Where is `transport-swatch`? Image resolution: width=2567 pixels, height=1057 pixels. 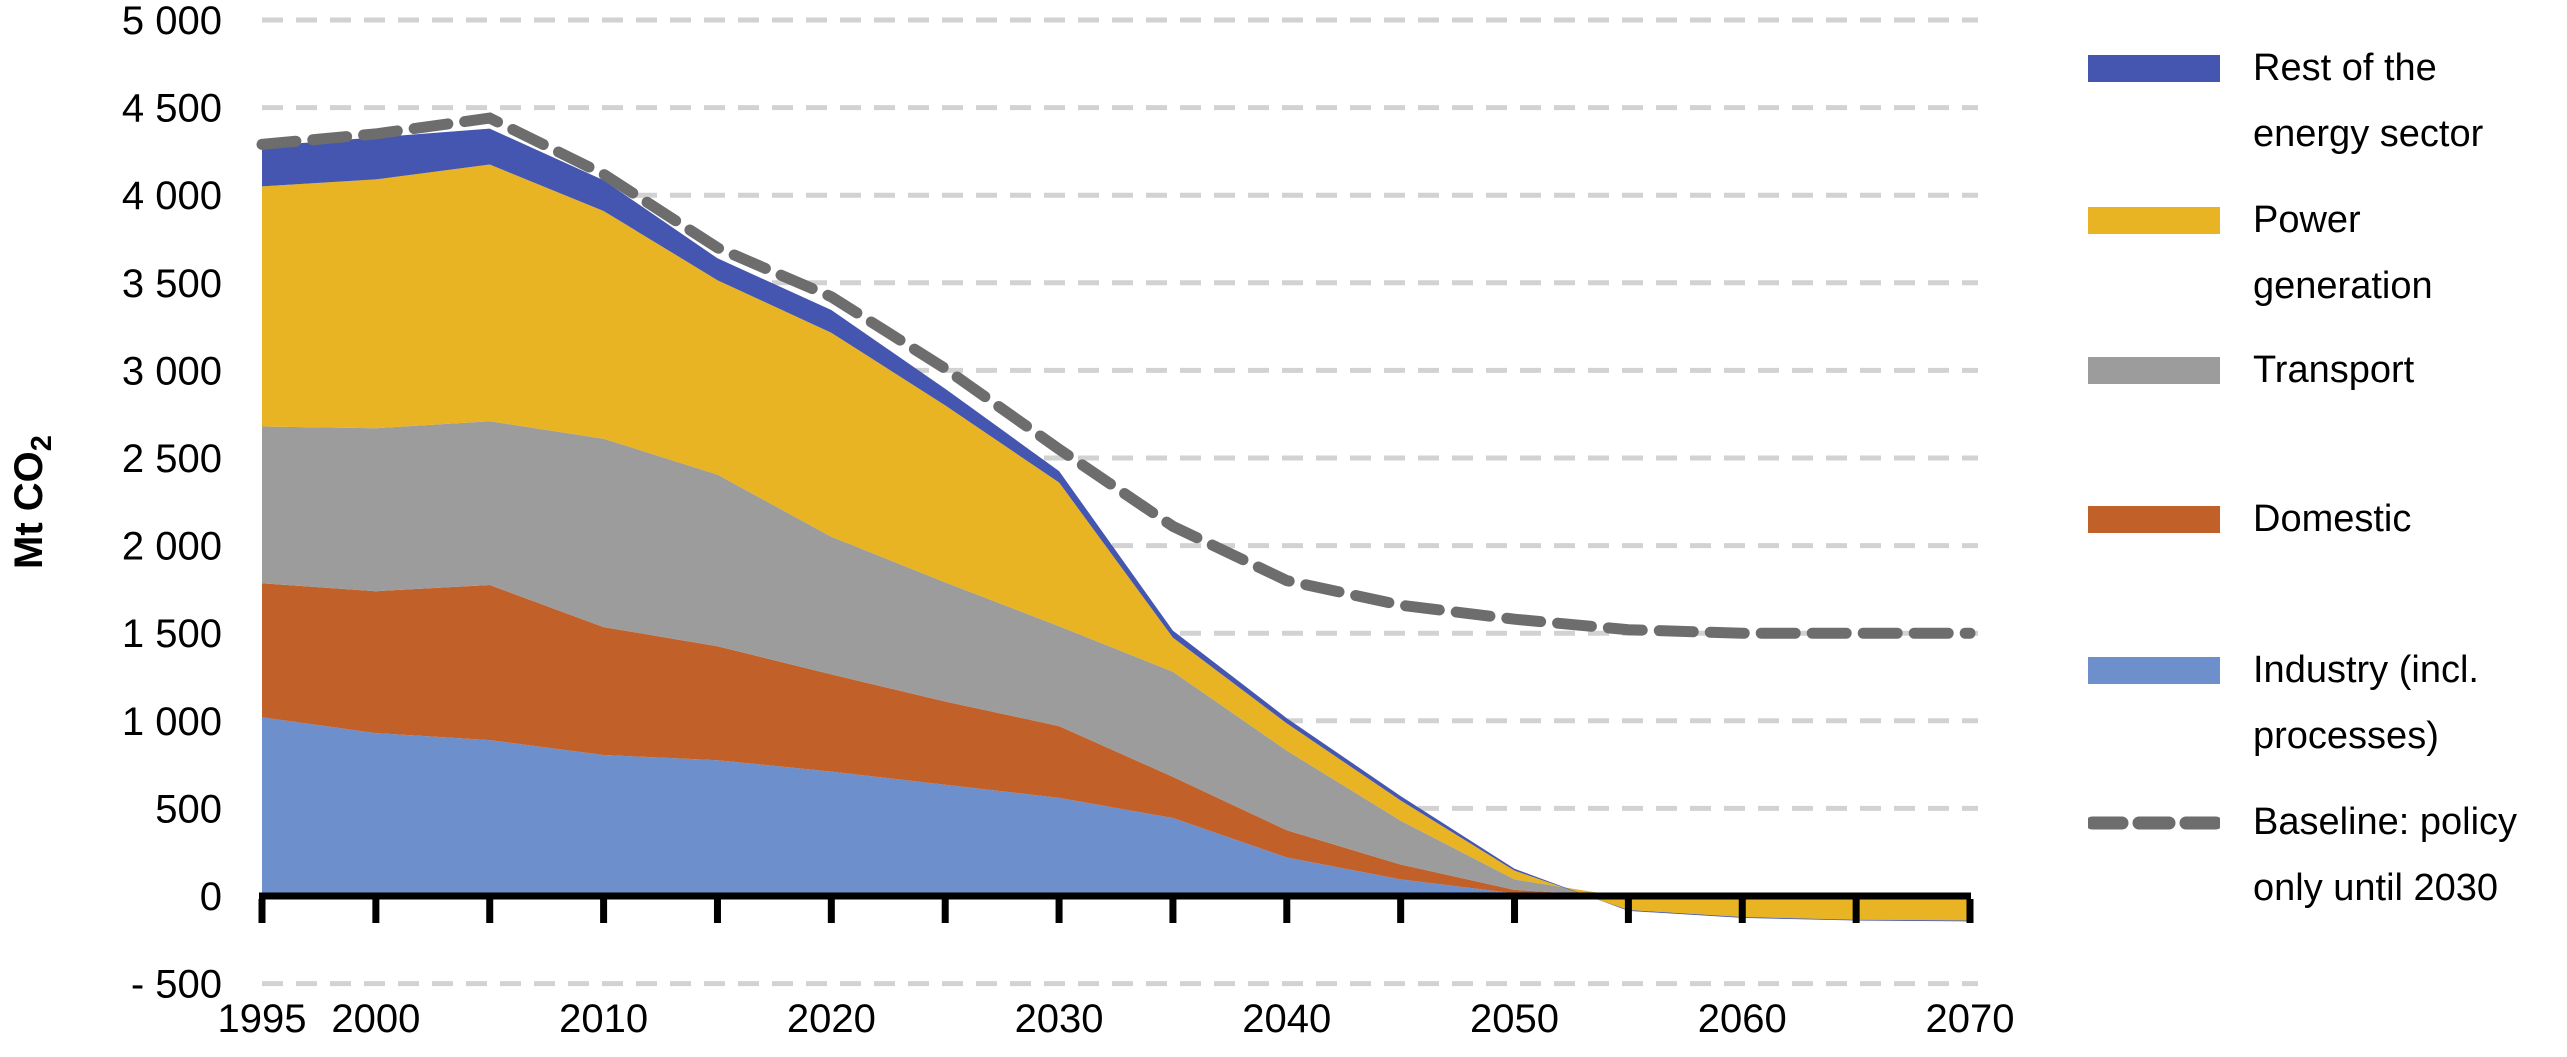 transport-swatch is located at coordinates (2154, 370).